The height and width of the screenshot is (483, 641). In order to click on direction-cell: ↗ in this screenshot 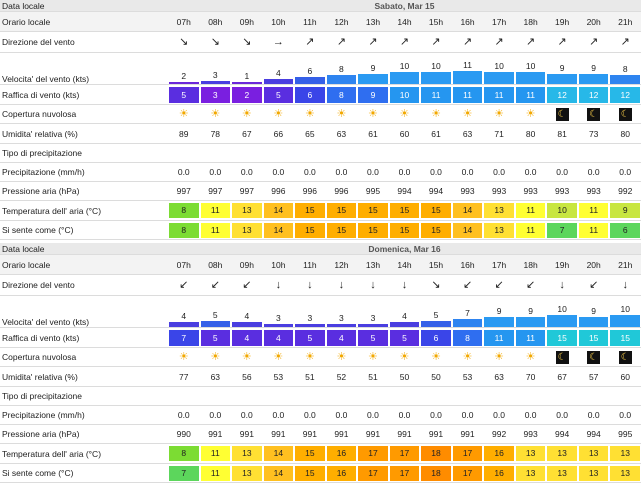, I will do `click(341, 42)`.